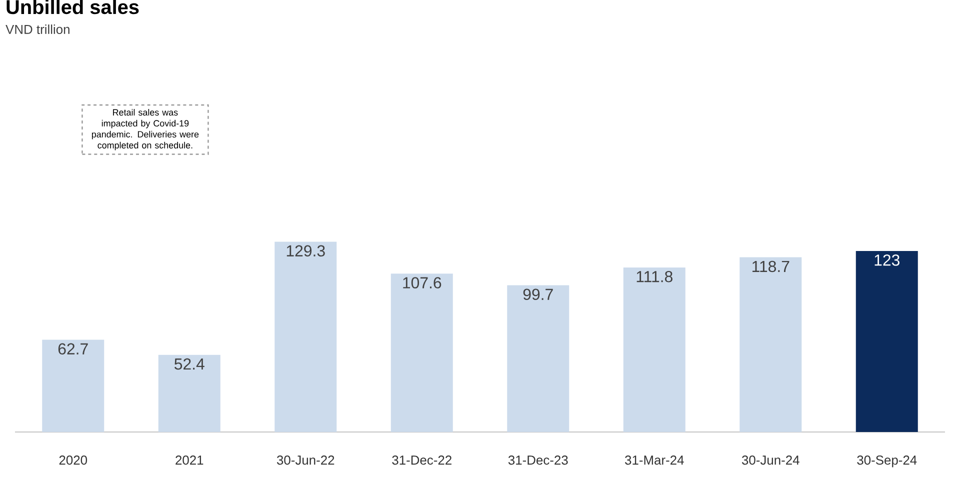 The image size is (976, 501). What do you see at coordinates (73, 460) in the screenshot?
I see `x-tick-label: 2020` at bounding box center [73, 460].